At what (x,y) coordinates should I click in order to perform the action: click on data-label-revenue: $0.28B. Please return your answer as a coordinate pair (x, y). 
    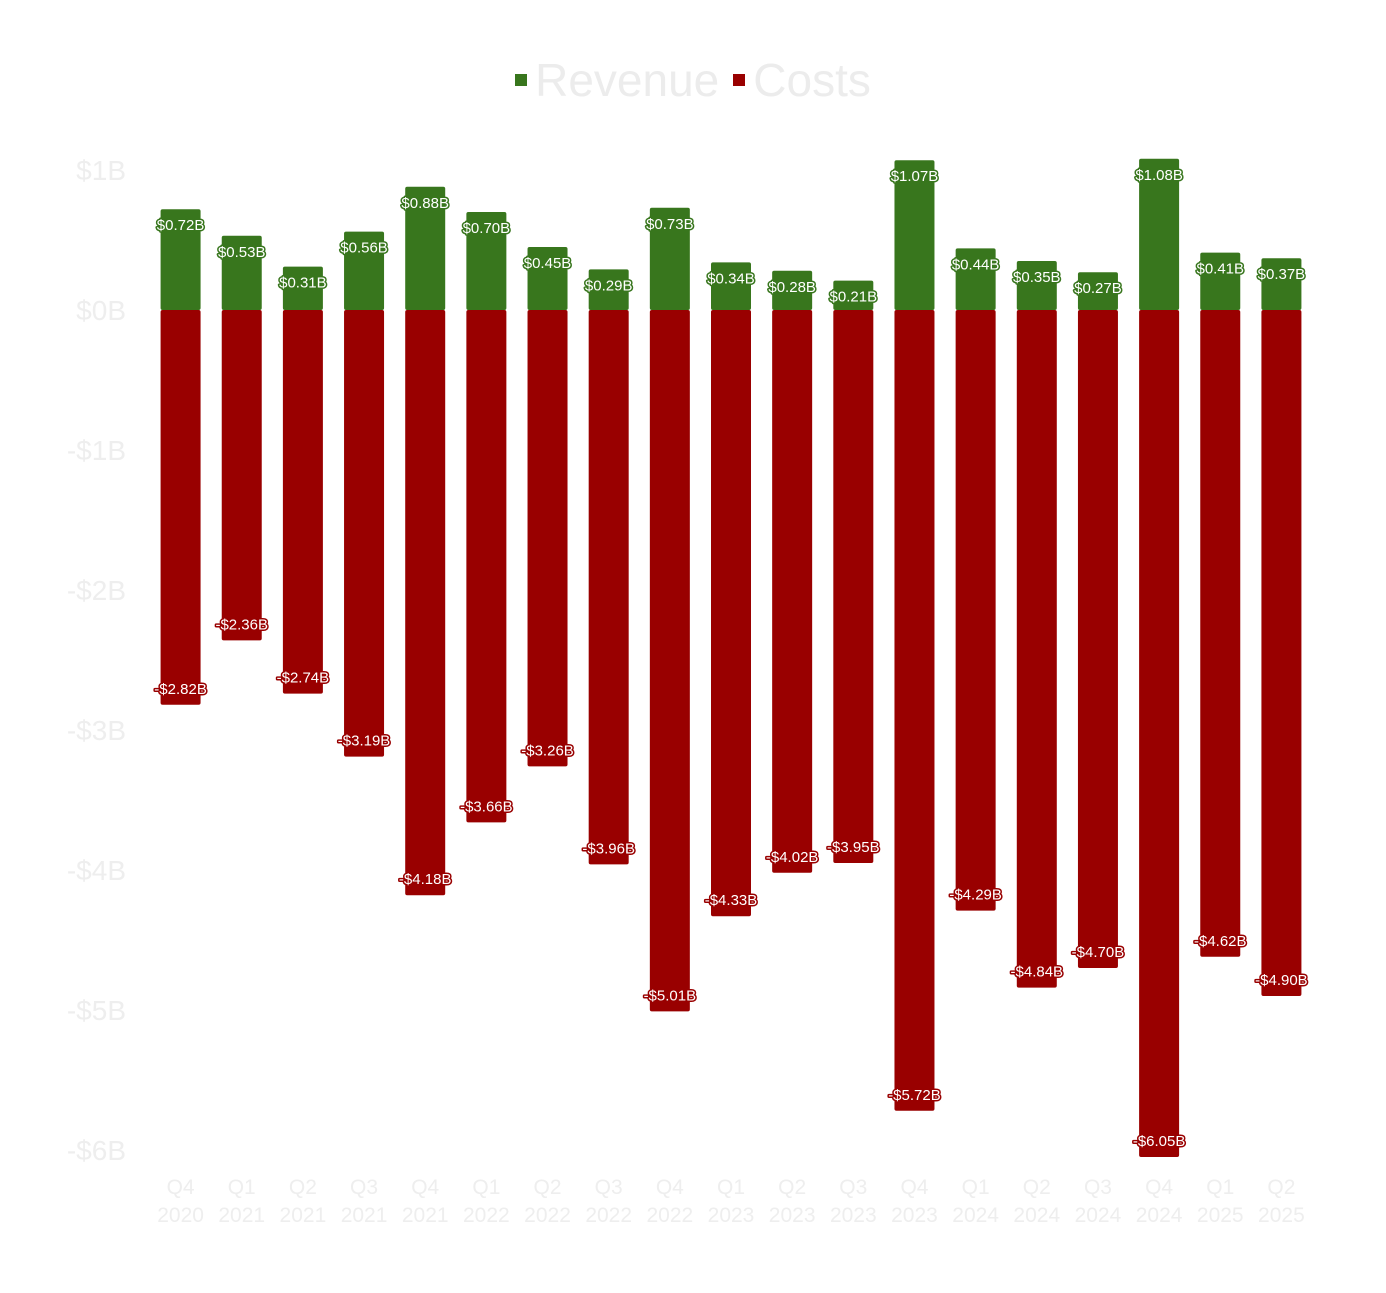
    Looking at the image, I should click on (792, 287).